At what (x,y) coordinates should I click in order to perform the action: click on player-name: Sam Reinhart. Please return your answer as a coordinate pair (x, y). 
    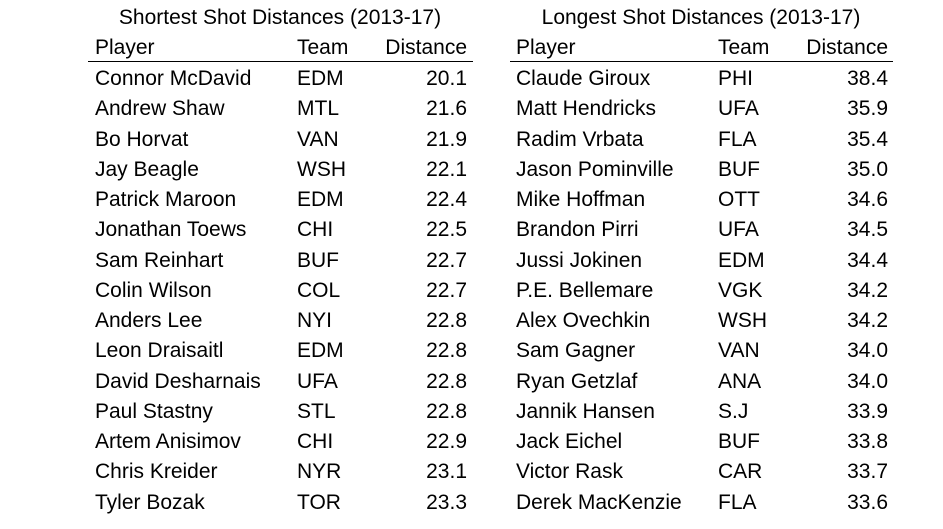
    Looking at the image, I should click on (159, 260).